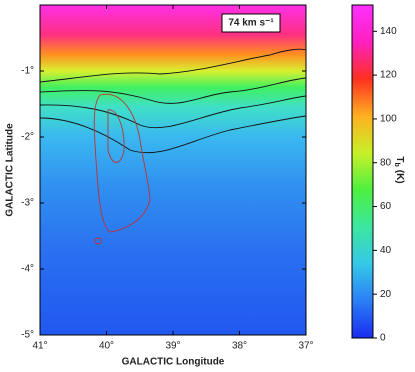 The image size is (415, 372). Describe the element at coordinates (399, 159) in the screenshot. I see `colorbar-symbol: T` at that location.